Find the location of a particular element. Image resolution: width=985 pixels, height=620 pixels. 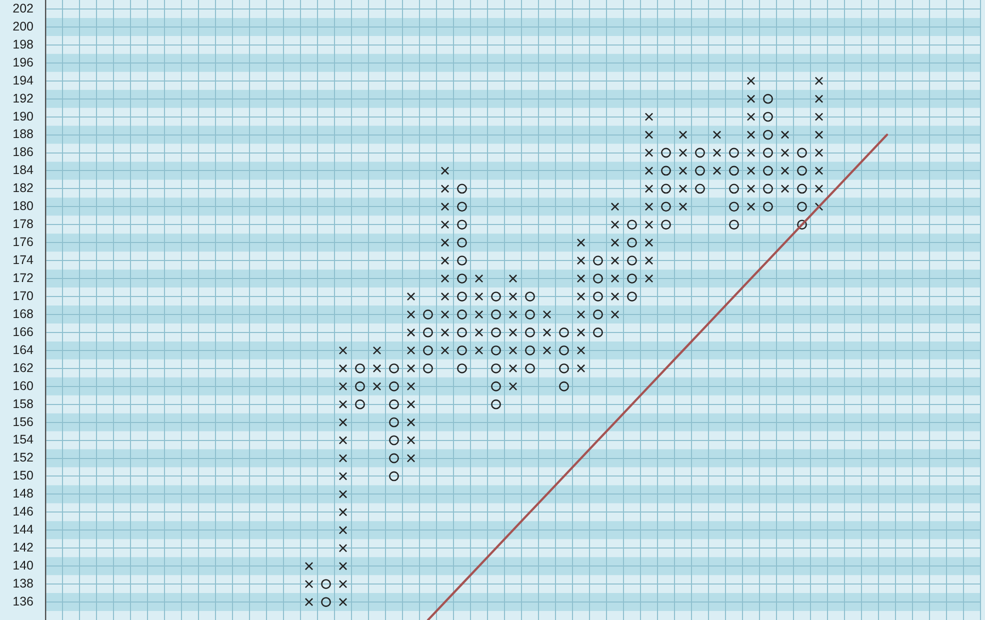

y-tick-label: 182 is located at coordinates (23, 188).